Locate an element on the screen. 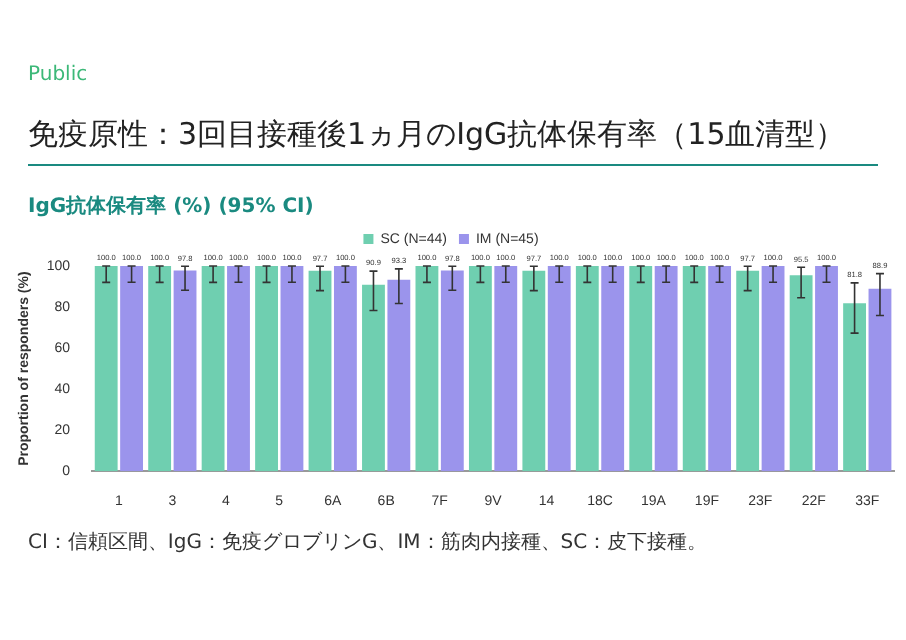 Image resolution: width=906 pixels, height=640 pixels. chart-title: 免疫原性：3回目接種後1ヵ月のIgG抗体保有率（15血清型） is located at coordinates (453, 141).